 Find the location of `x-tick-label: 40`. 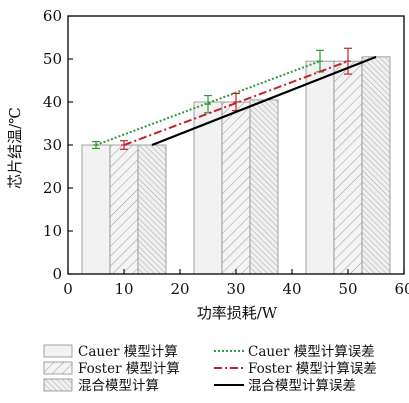

x-tick-label: 40 is located at coordinates (291, 289).